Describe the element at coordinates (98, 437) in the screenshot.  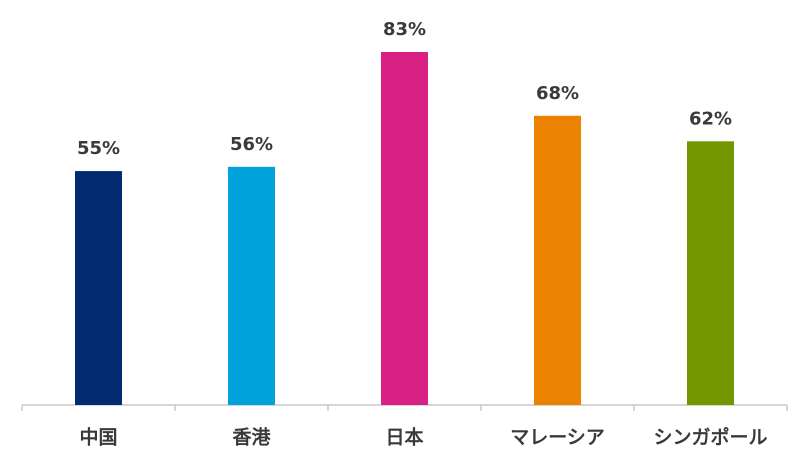
I see `x-tick-label: 中国` at that location.